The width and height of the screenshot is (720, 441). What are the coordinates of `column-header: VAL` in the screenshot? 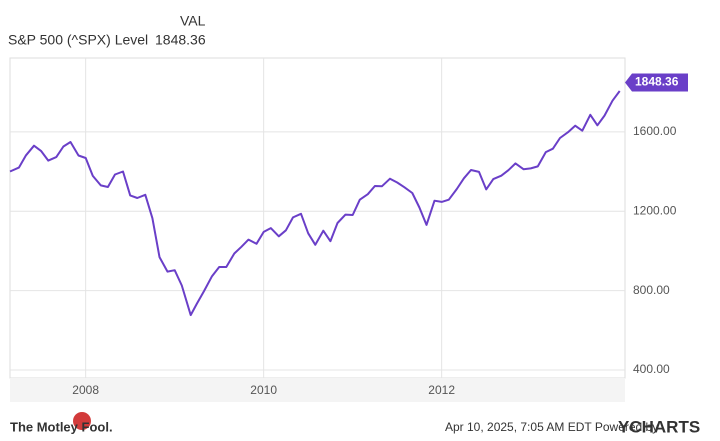 It's located at (193, 21).